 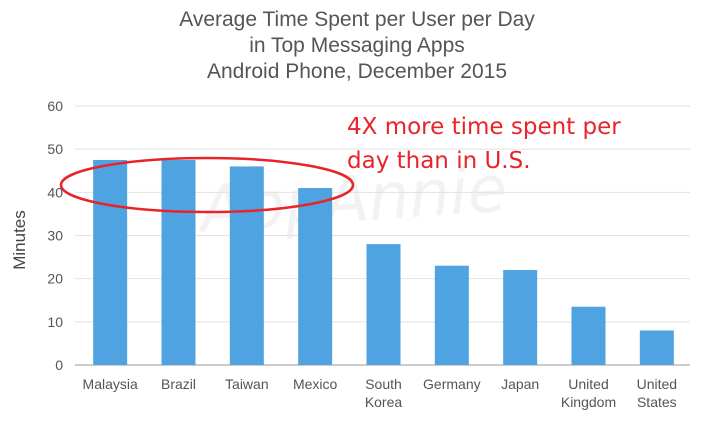 I want to click on x-category-label: States, so click(x=657, y=402).